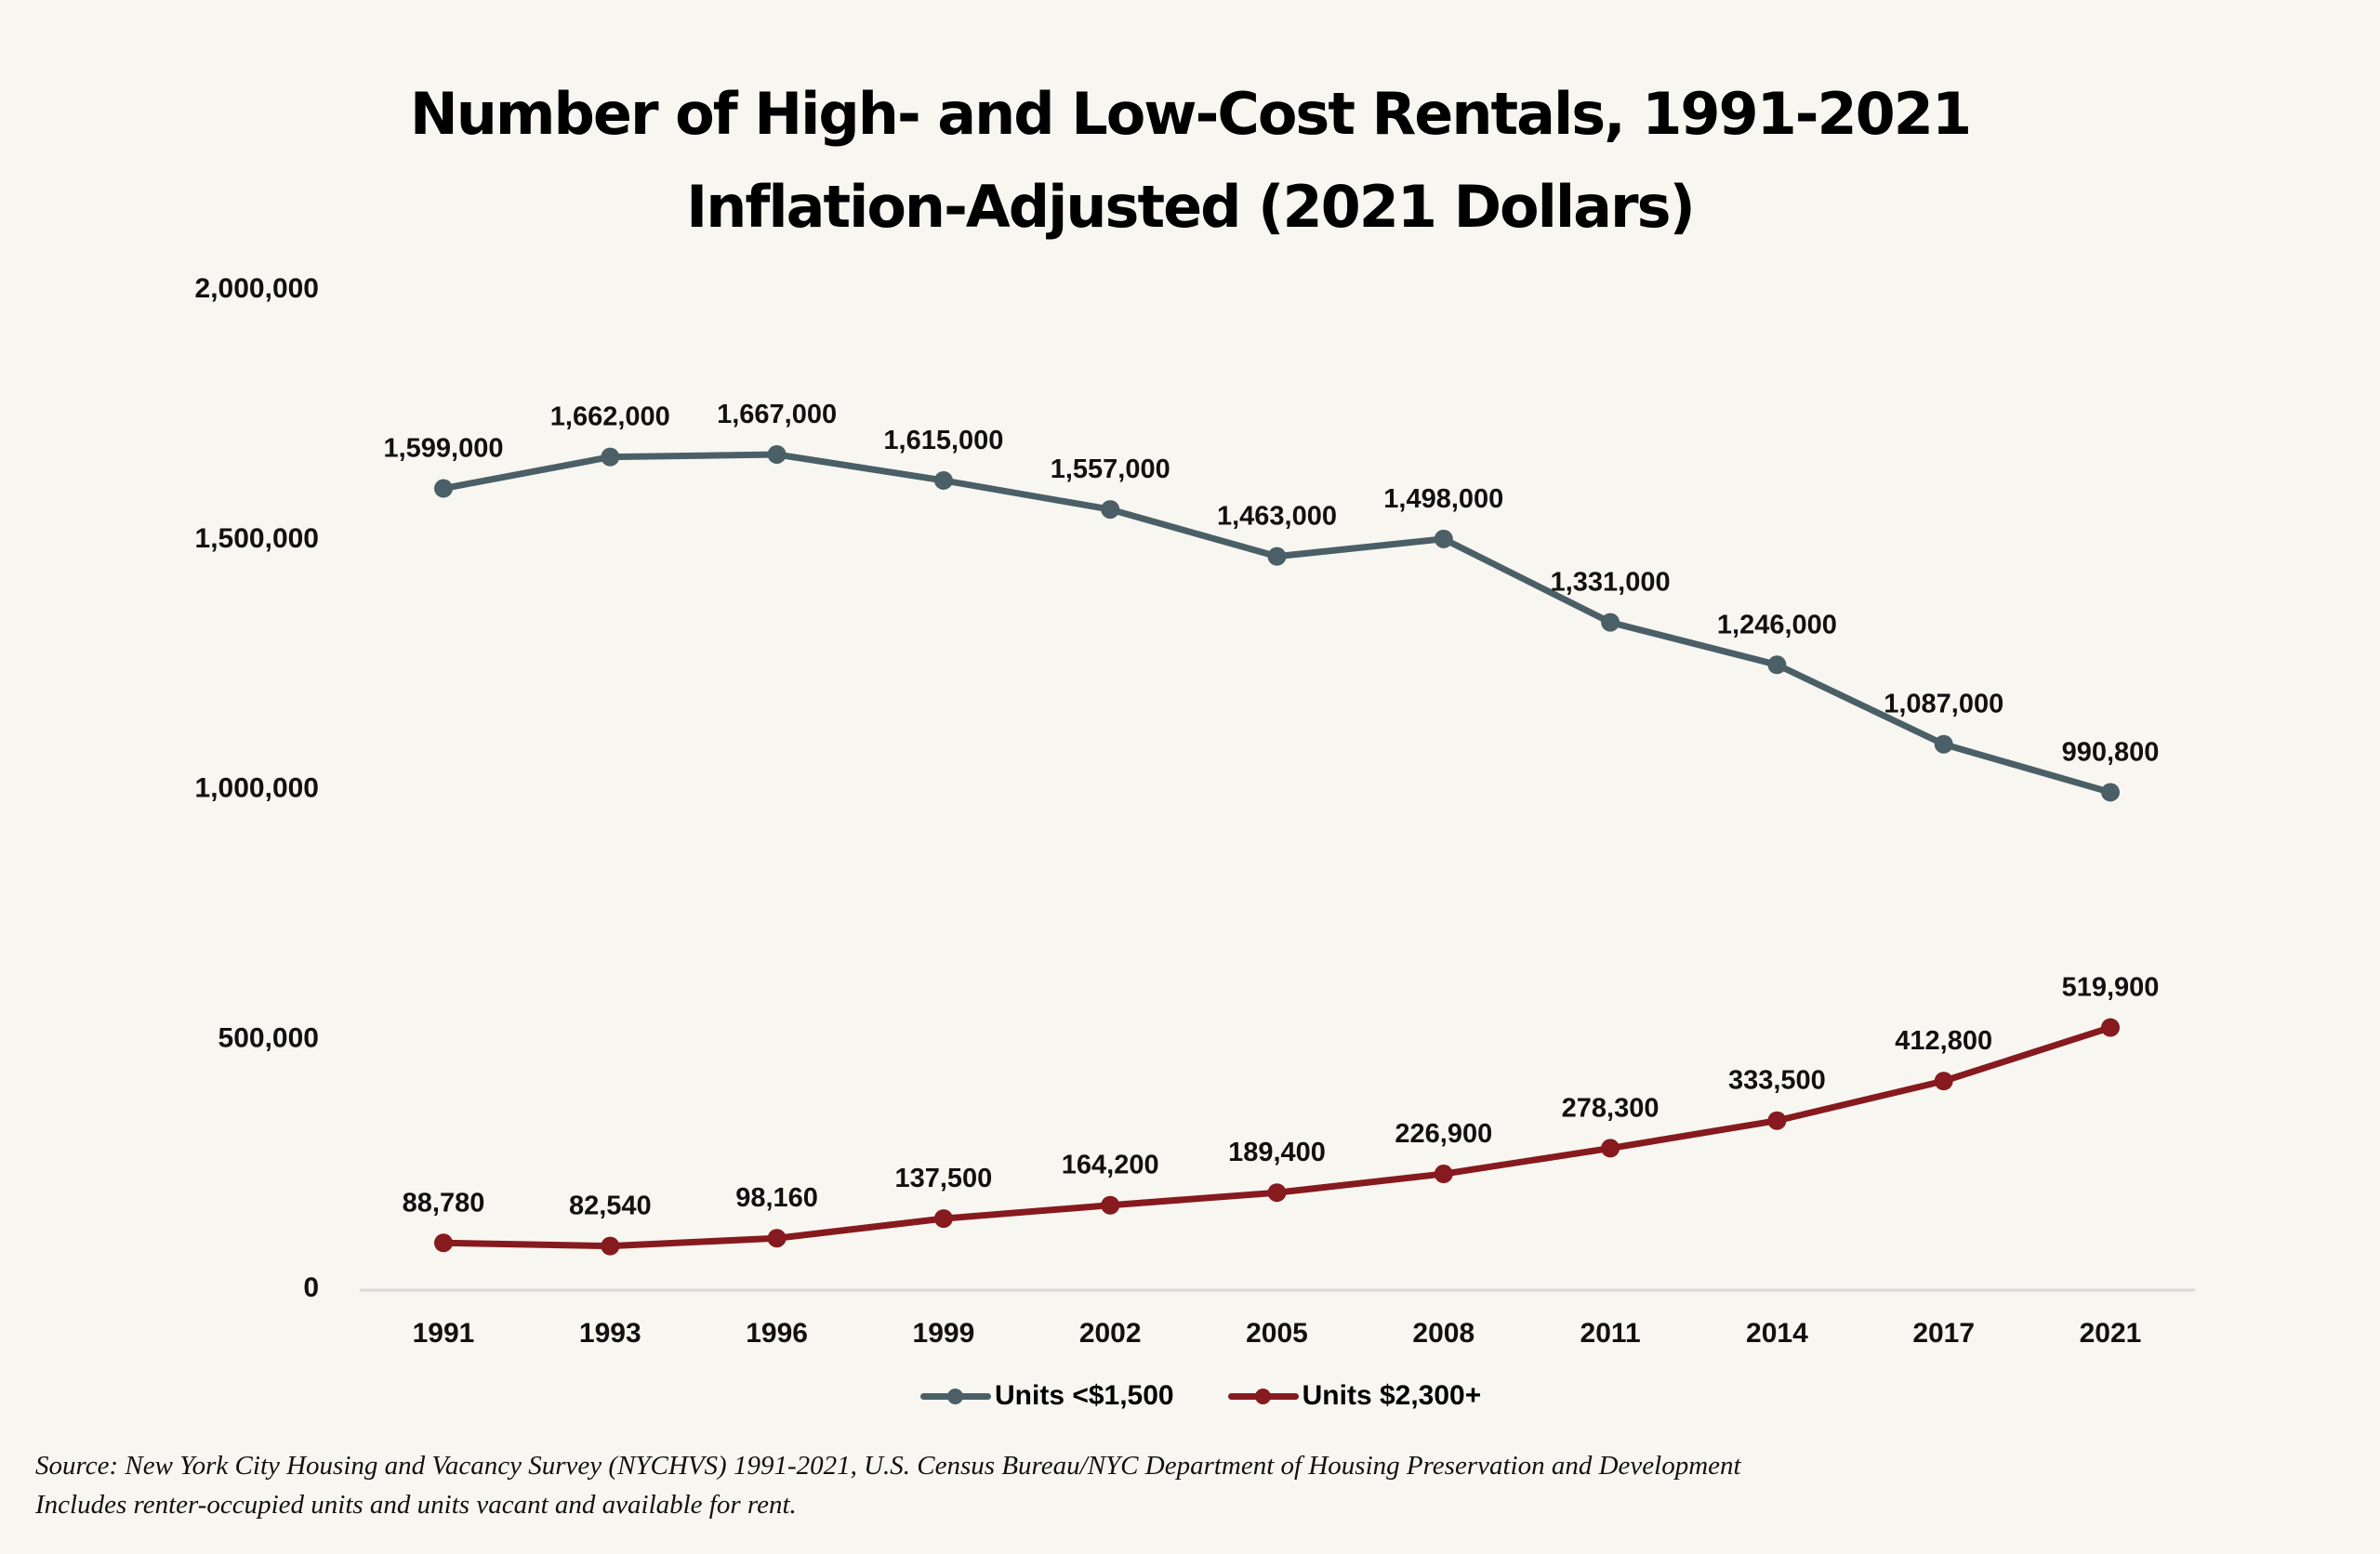 The width and height of the screenshot is (2380, 1554). I want to click on data-label: 189,400, so click(1277, 1152).